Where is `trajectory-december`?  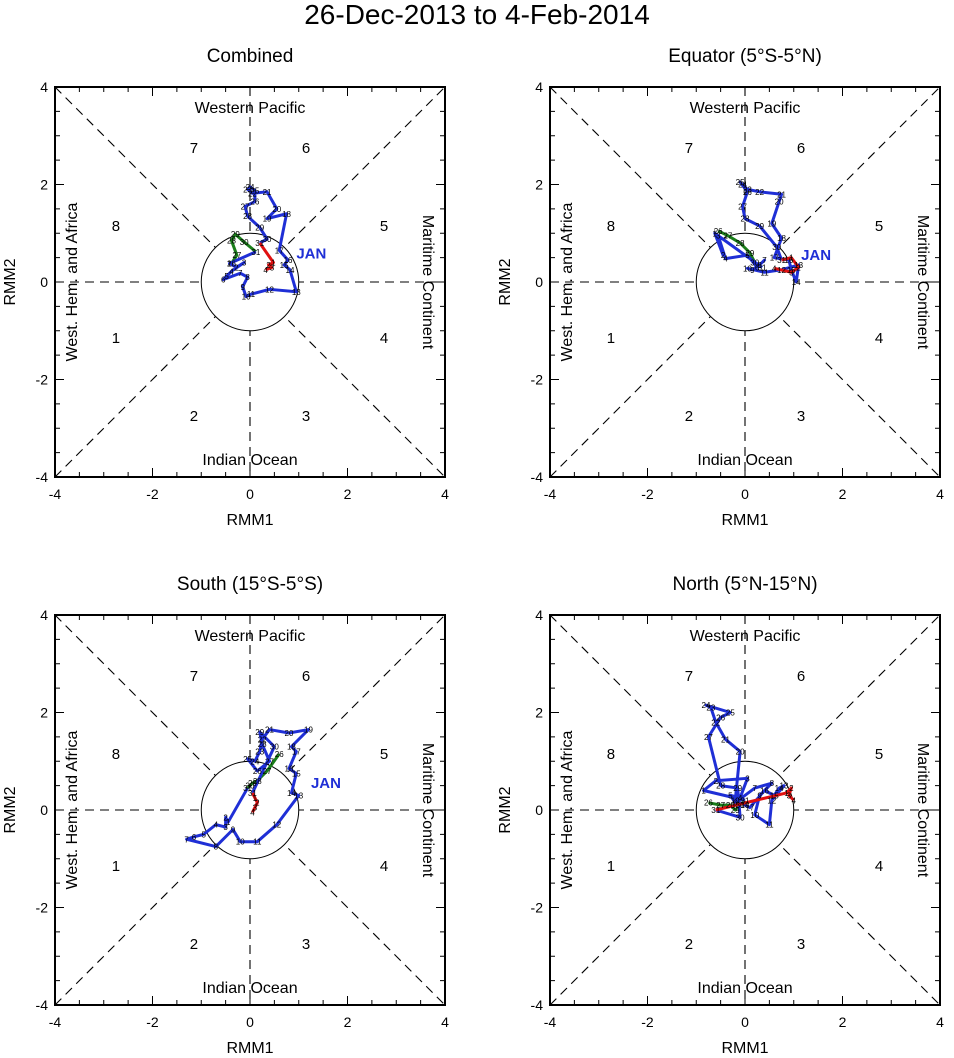 trajectory-december is located at coordinates (263, 771).